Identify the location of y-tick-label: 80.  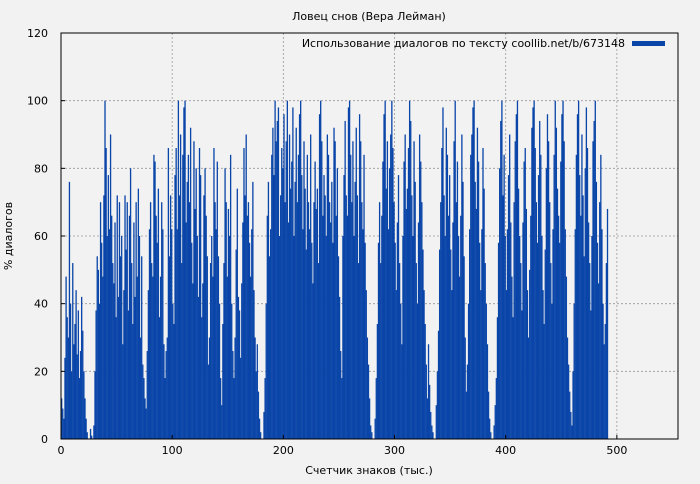
(41, 168).